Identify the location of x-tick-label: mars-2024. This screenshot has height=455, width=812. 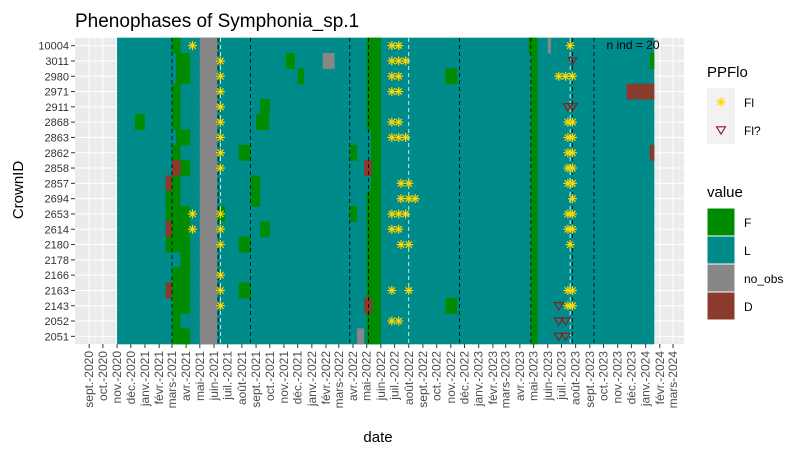
(673, 380).